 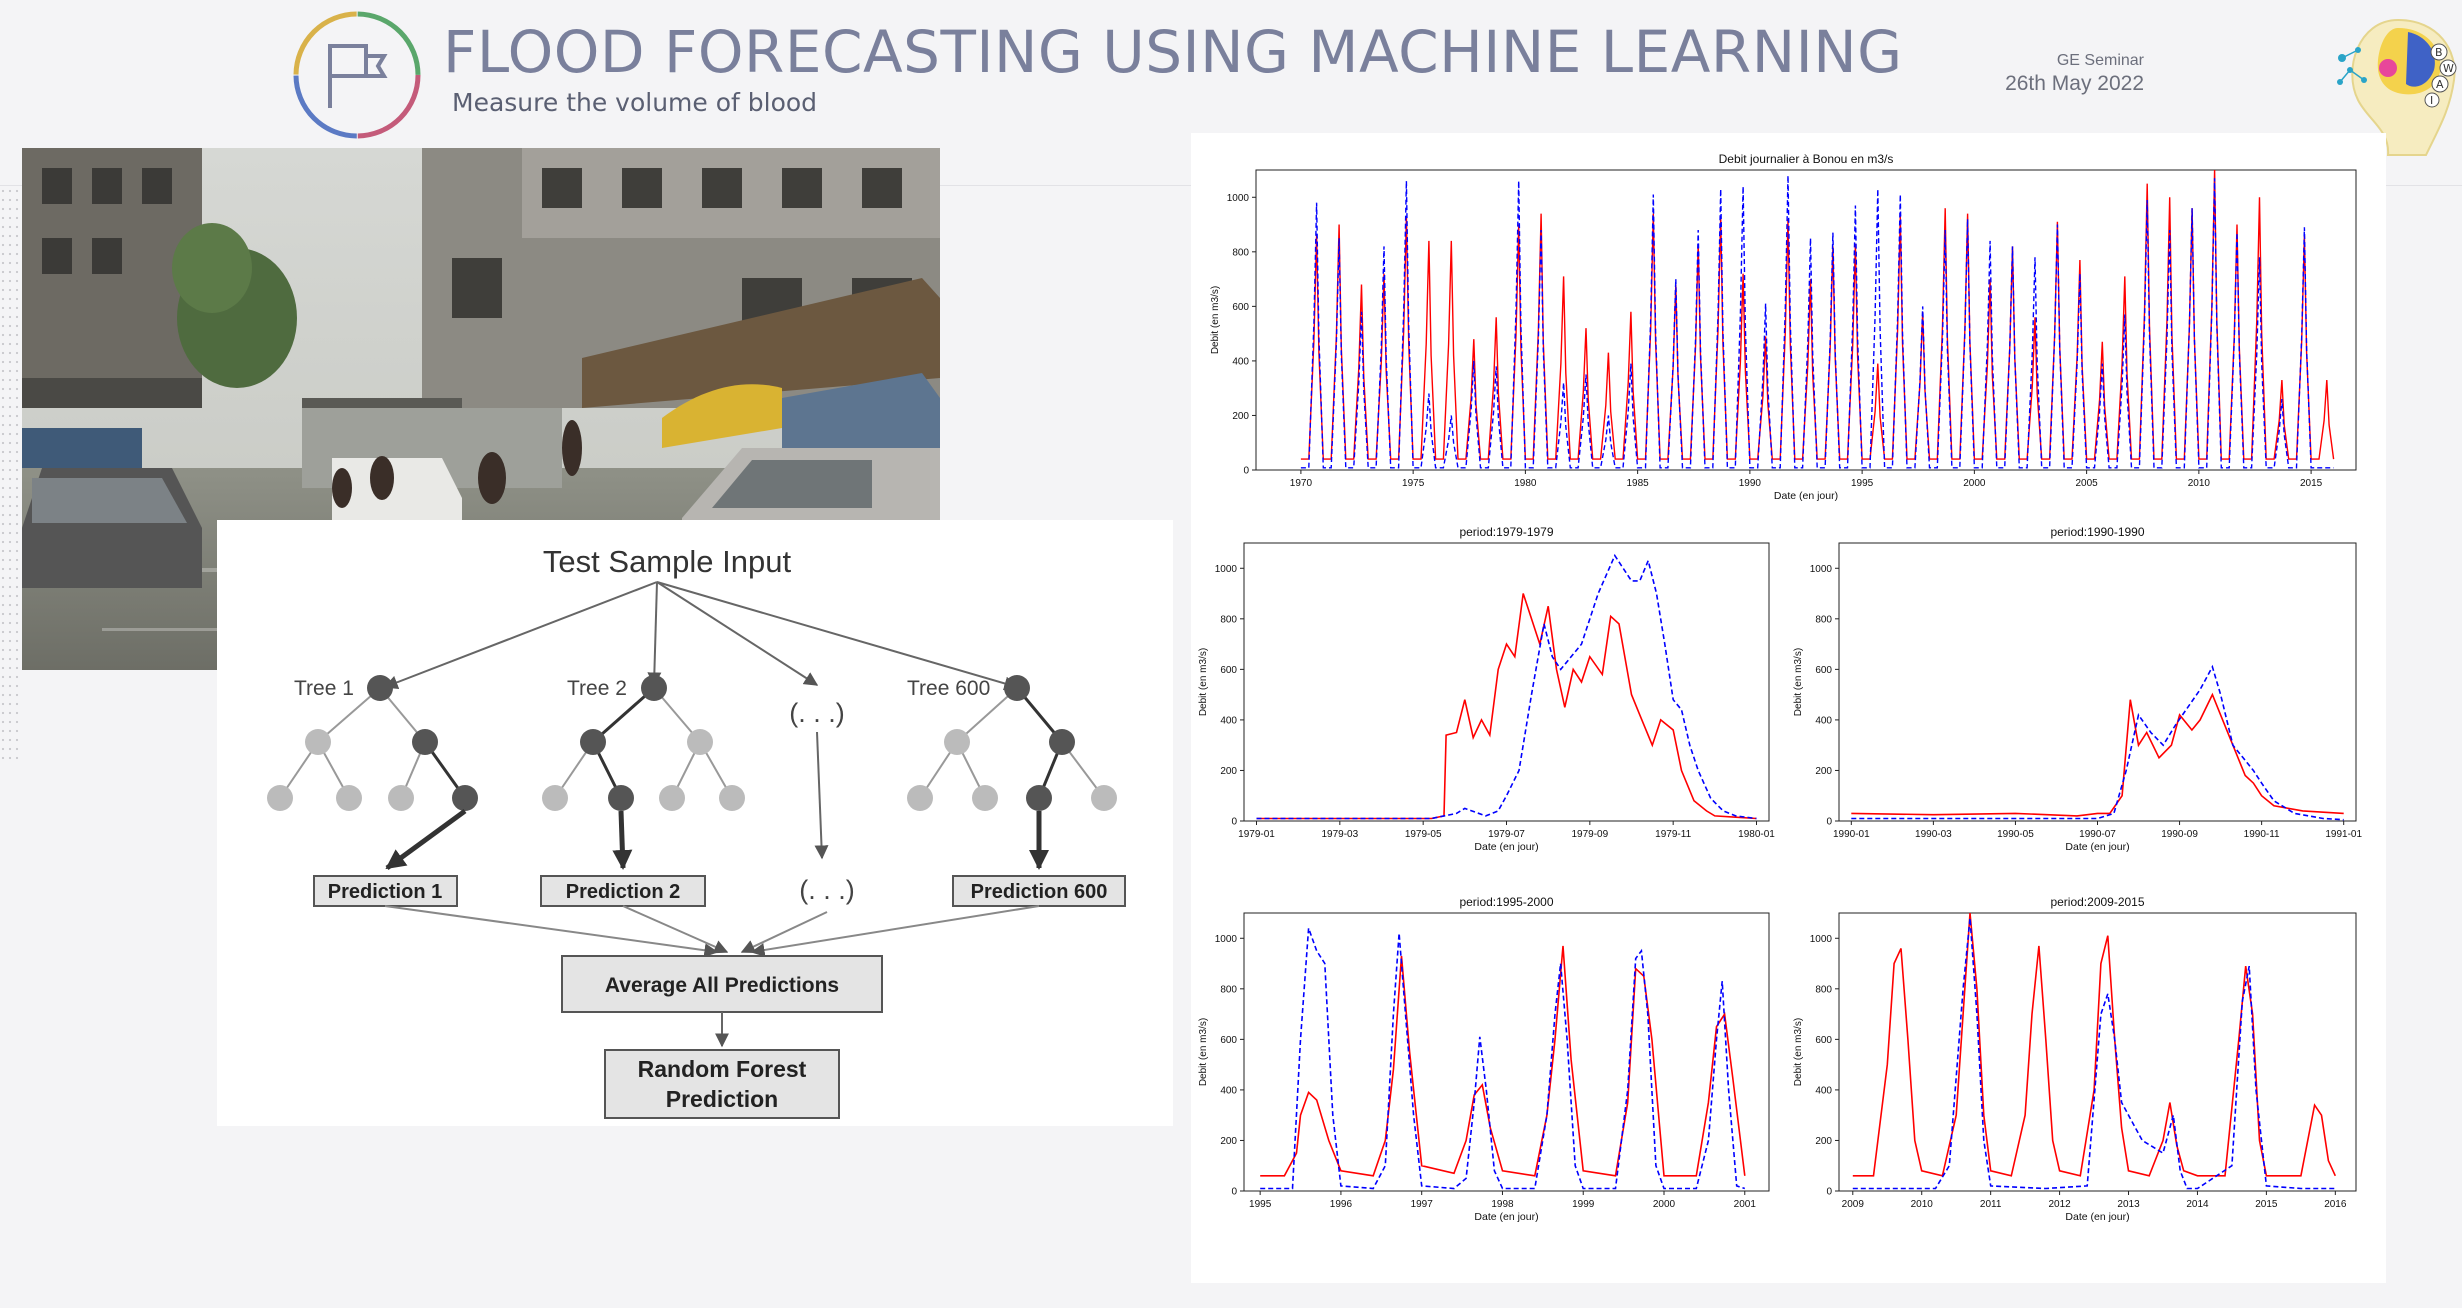 What do you see at coordinates (1413, 483) in the screenshot?
I see `x-tick-label: 1975` at bounding box center [1413, 483].